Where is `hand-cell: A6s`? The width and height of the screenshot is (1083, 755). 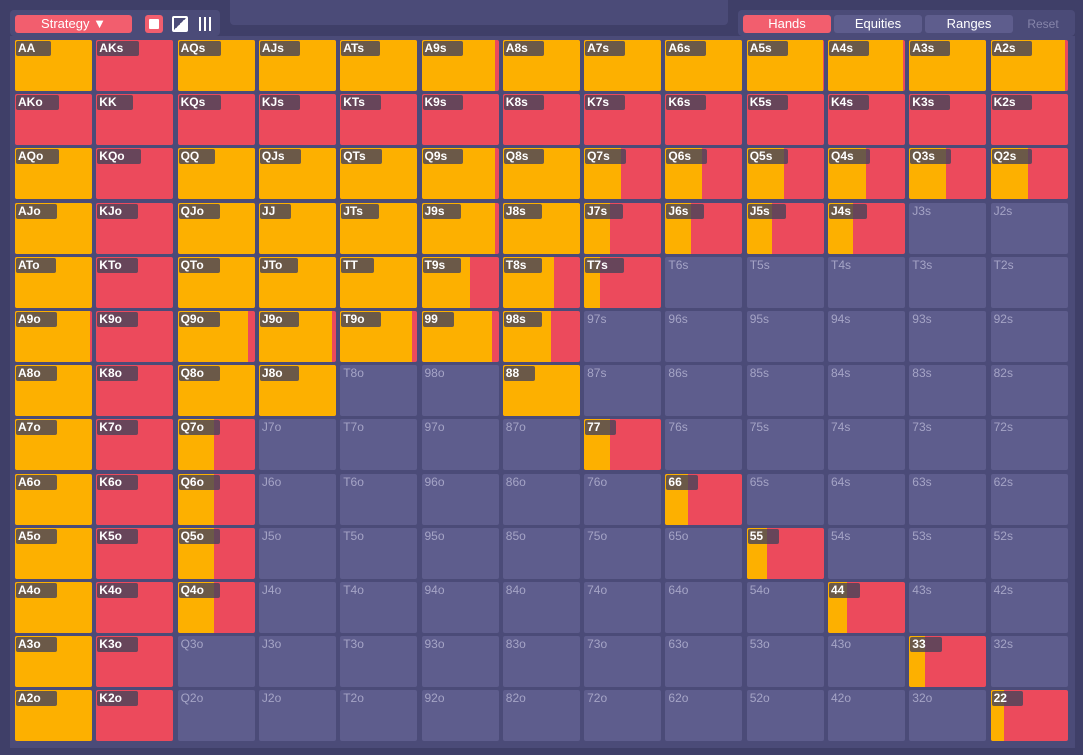 hand-cell: A6s is located at coordinates (704, 65).